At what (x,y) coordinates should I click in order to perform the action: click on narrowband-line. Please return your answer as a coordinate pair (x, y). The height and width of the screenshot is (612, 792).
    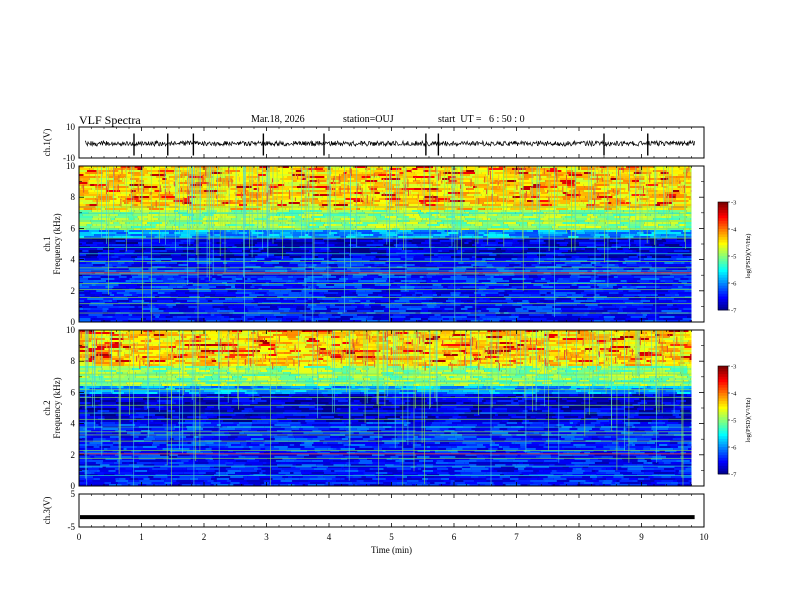
    Looking at the image, I should click on (385, 304).